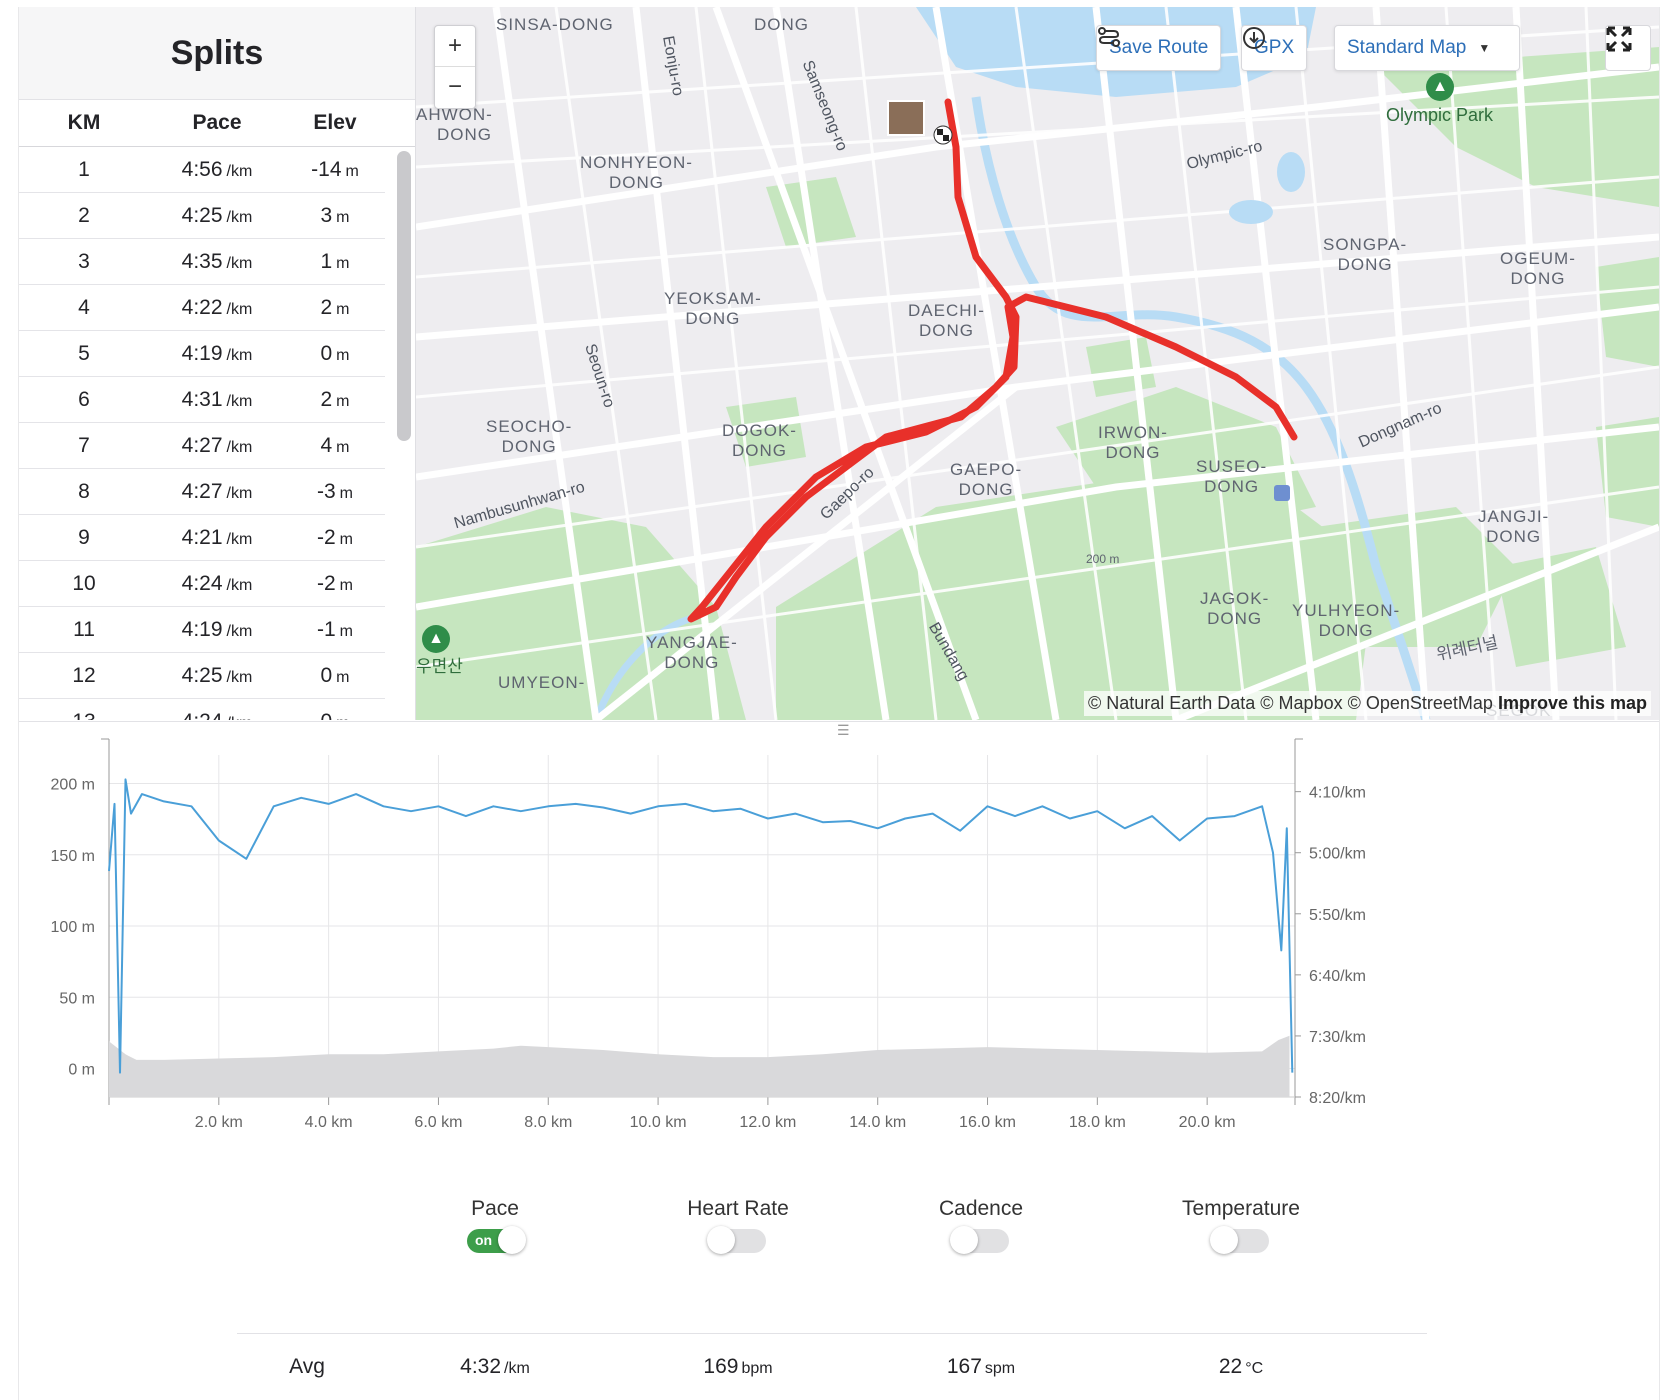 Image resolution: width=1668 pixels, height=1400 pixels. Describe the element at coordinates (84, 215) in the screenshot. I see `split-km: 2` at that location.